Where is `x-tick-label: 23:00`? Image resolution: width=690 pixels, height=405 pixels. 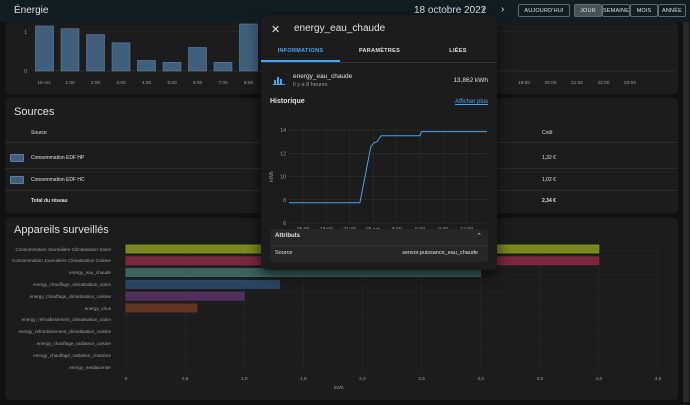 x-tick-label: 23:00 is located at coordinates (630, 83).